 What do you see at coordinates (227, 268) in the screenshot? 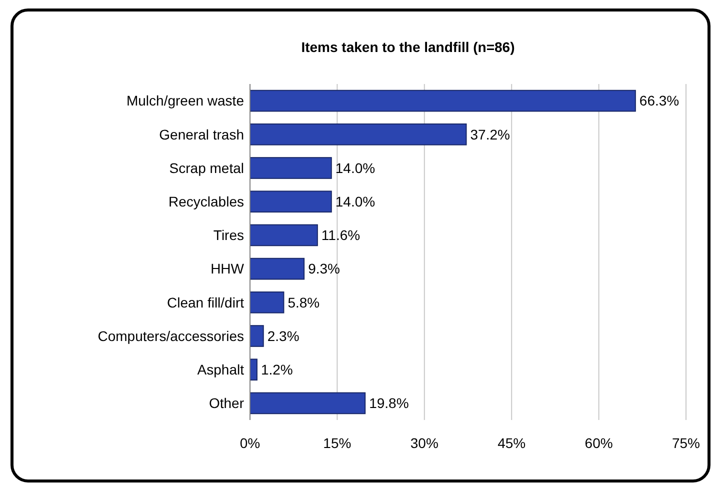
I see `y-tick-label: HHW` at bounding box center [227, 268].